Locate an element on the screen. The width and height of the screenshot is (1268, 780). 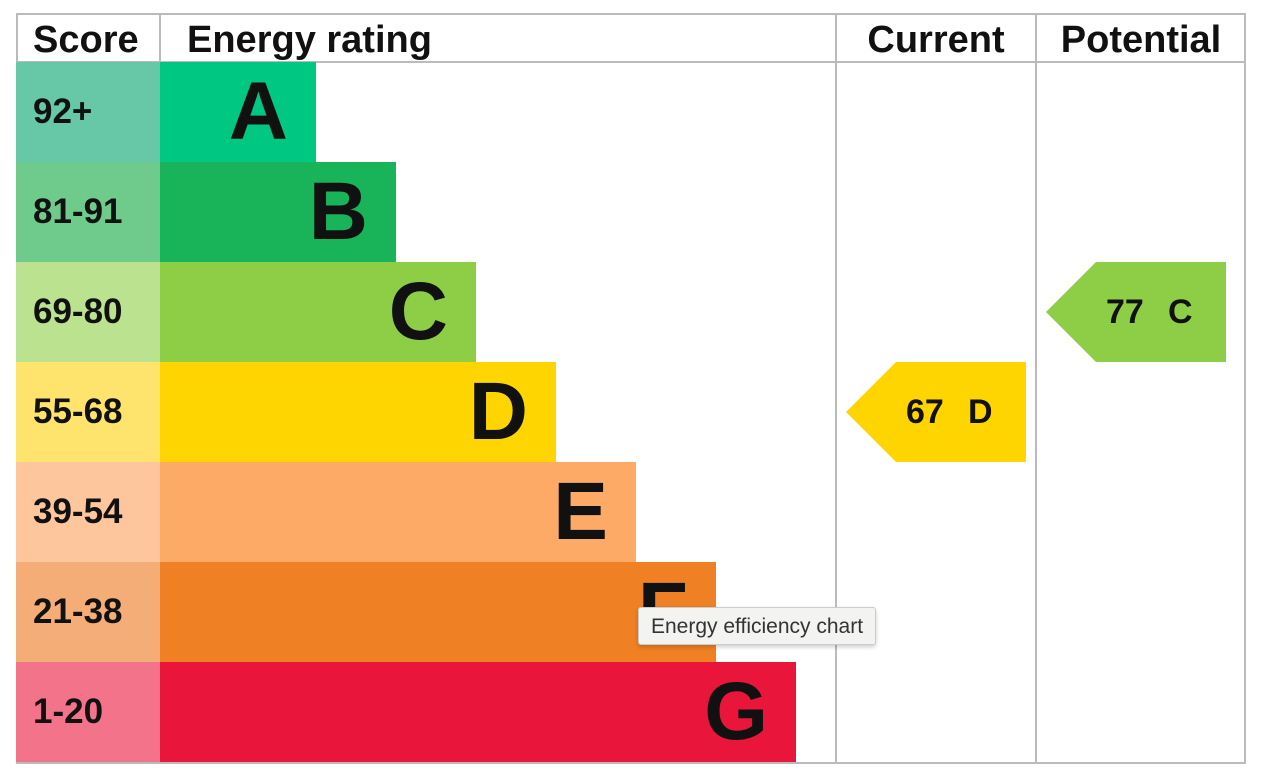
rating-bar: A is located at coordinates (238, 112).